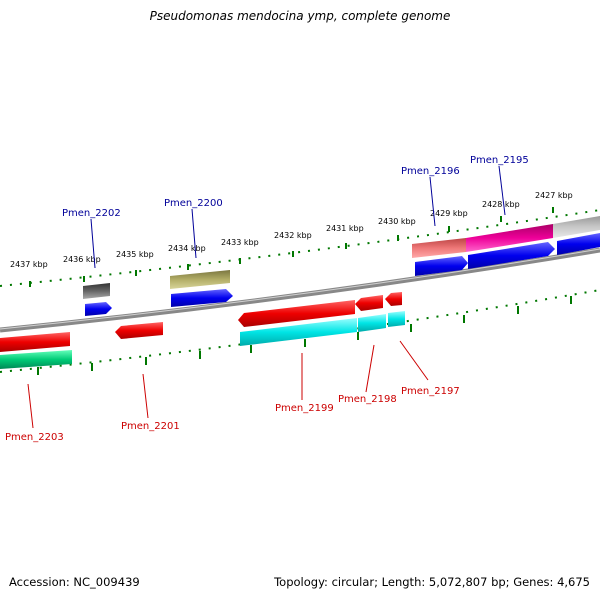 This screenshot has width=600, height=600. Describe the element at coordinates (449, 213) in the screenshot. I see `tick-label: 2429 kbp` at that location.